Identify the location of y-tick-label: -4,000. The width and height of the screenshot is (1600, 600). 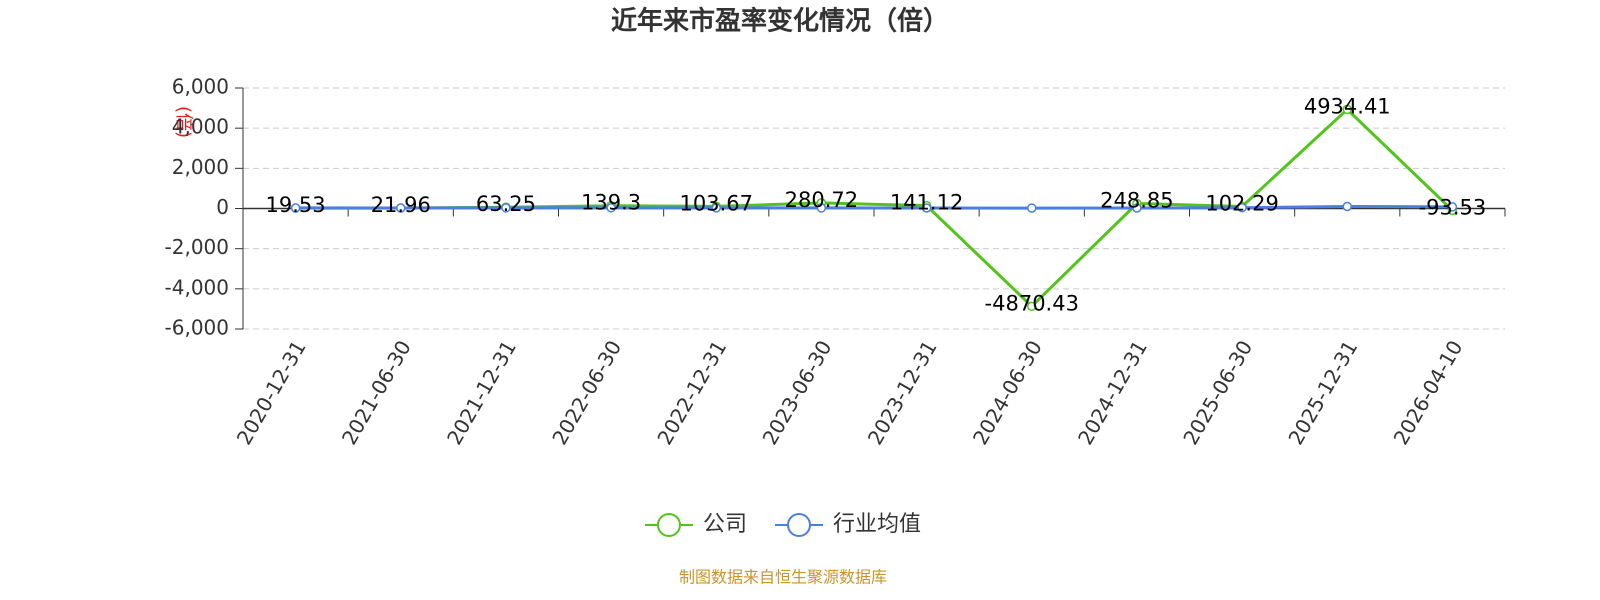
(197, 287).